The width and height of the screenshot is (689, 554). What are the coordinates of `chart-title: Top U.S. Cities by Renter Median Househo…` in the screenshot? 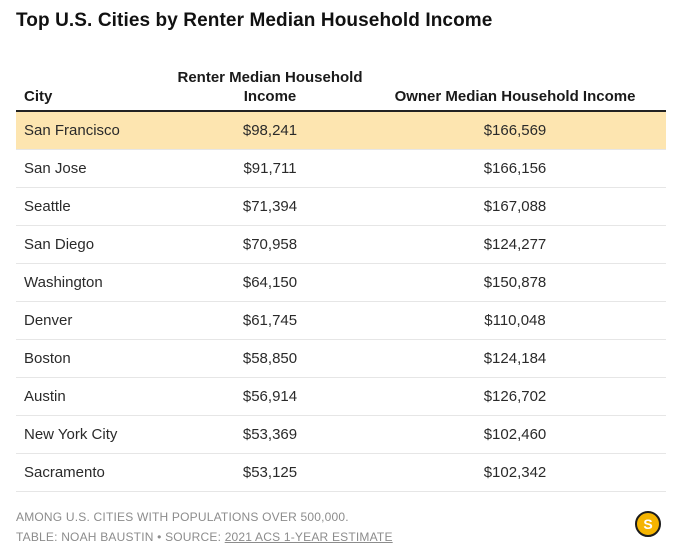 It's located at (254, 20).